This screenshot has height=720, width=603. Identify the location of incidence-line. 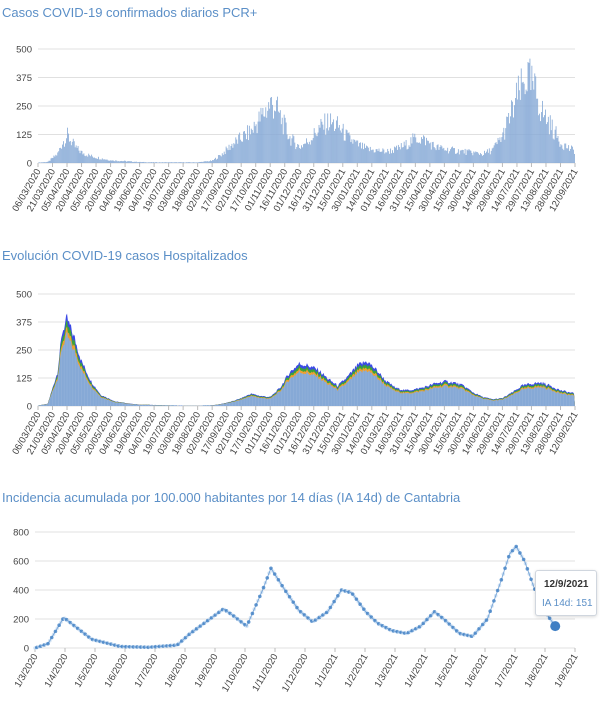
(295, 597).